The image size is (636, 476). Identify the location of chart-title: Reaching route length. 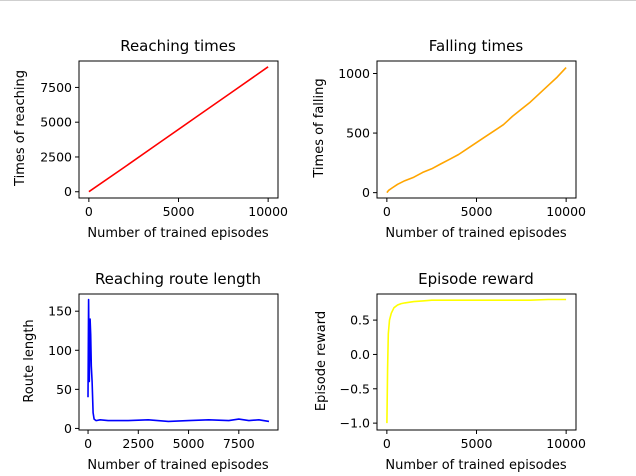
(178, 279).